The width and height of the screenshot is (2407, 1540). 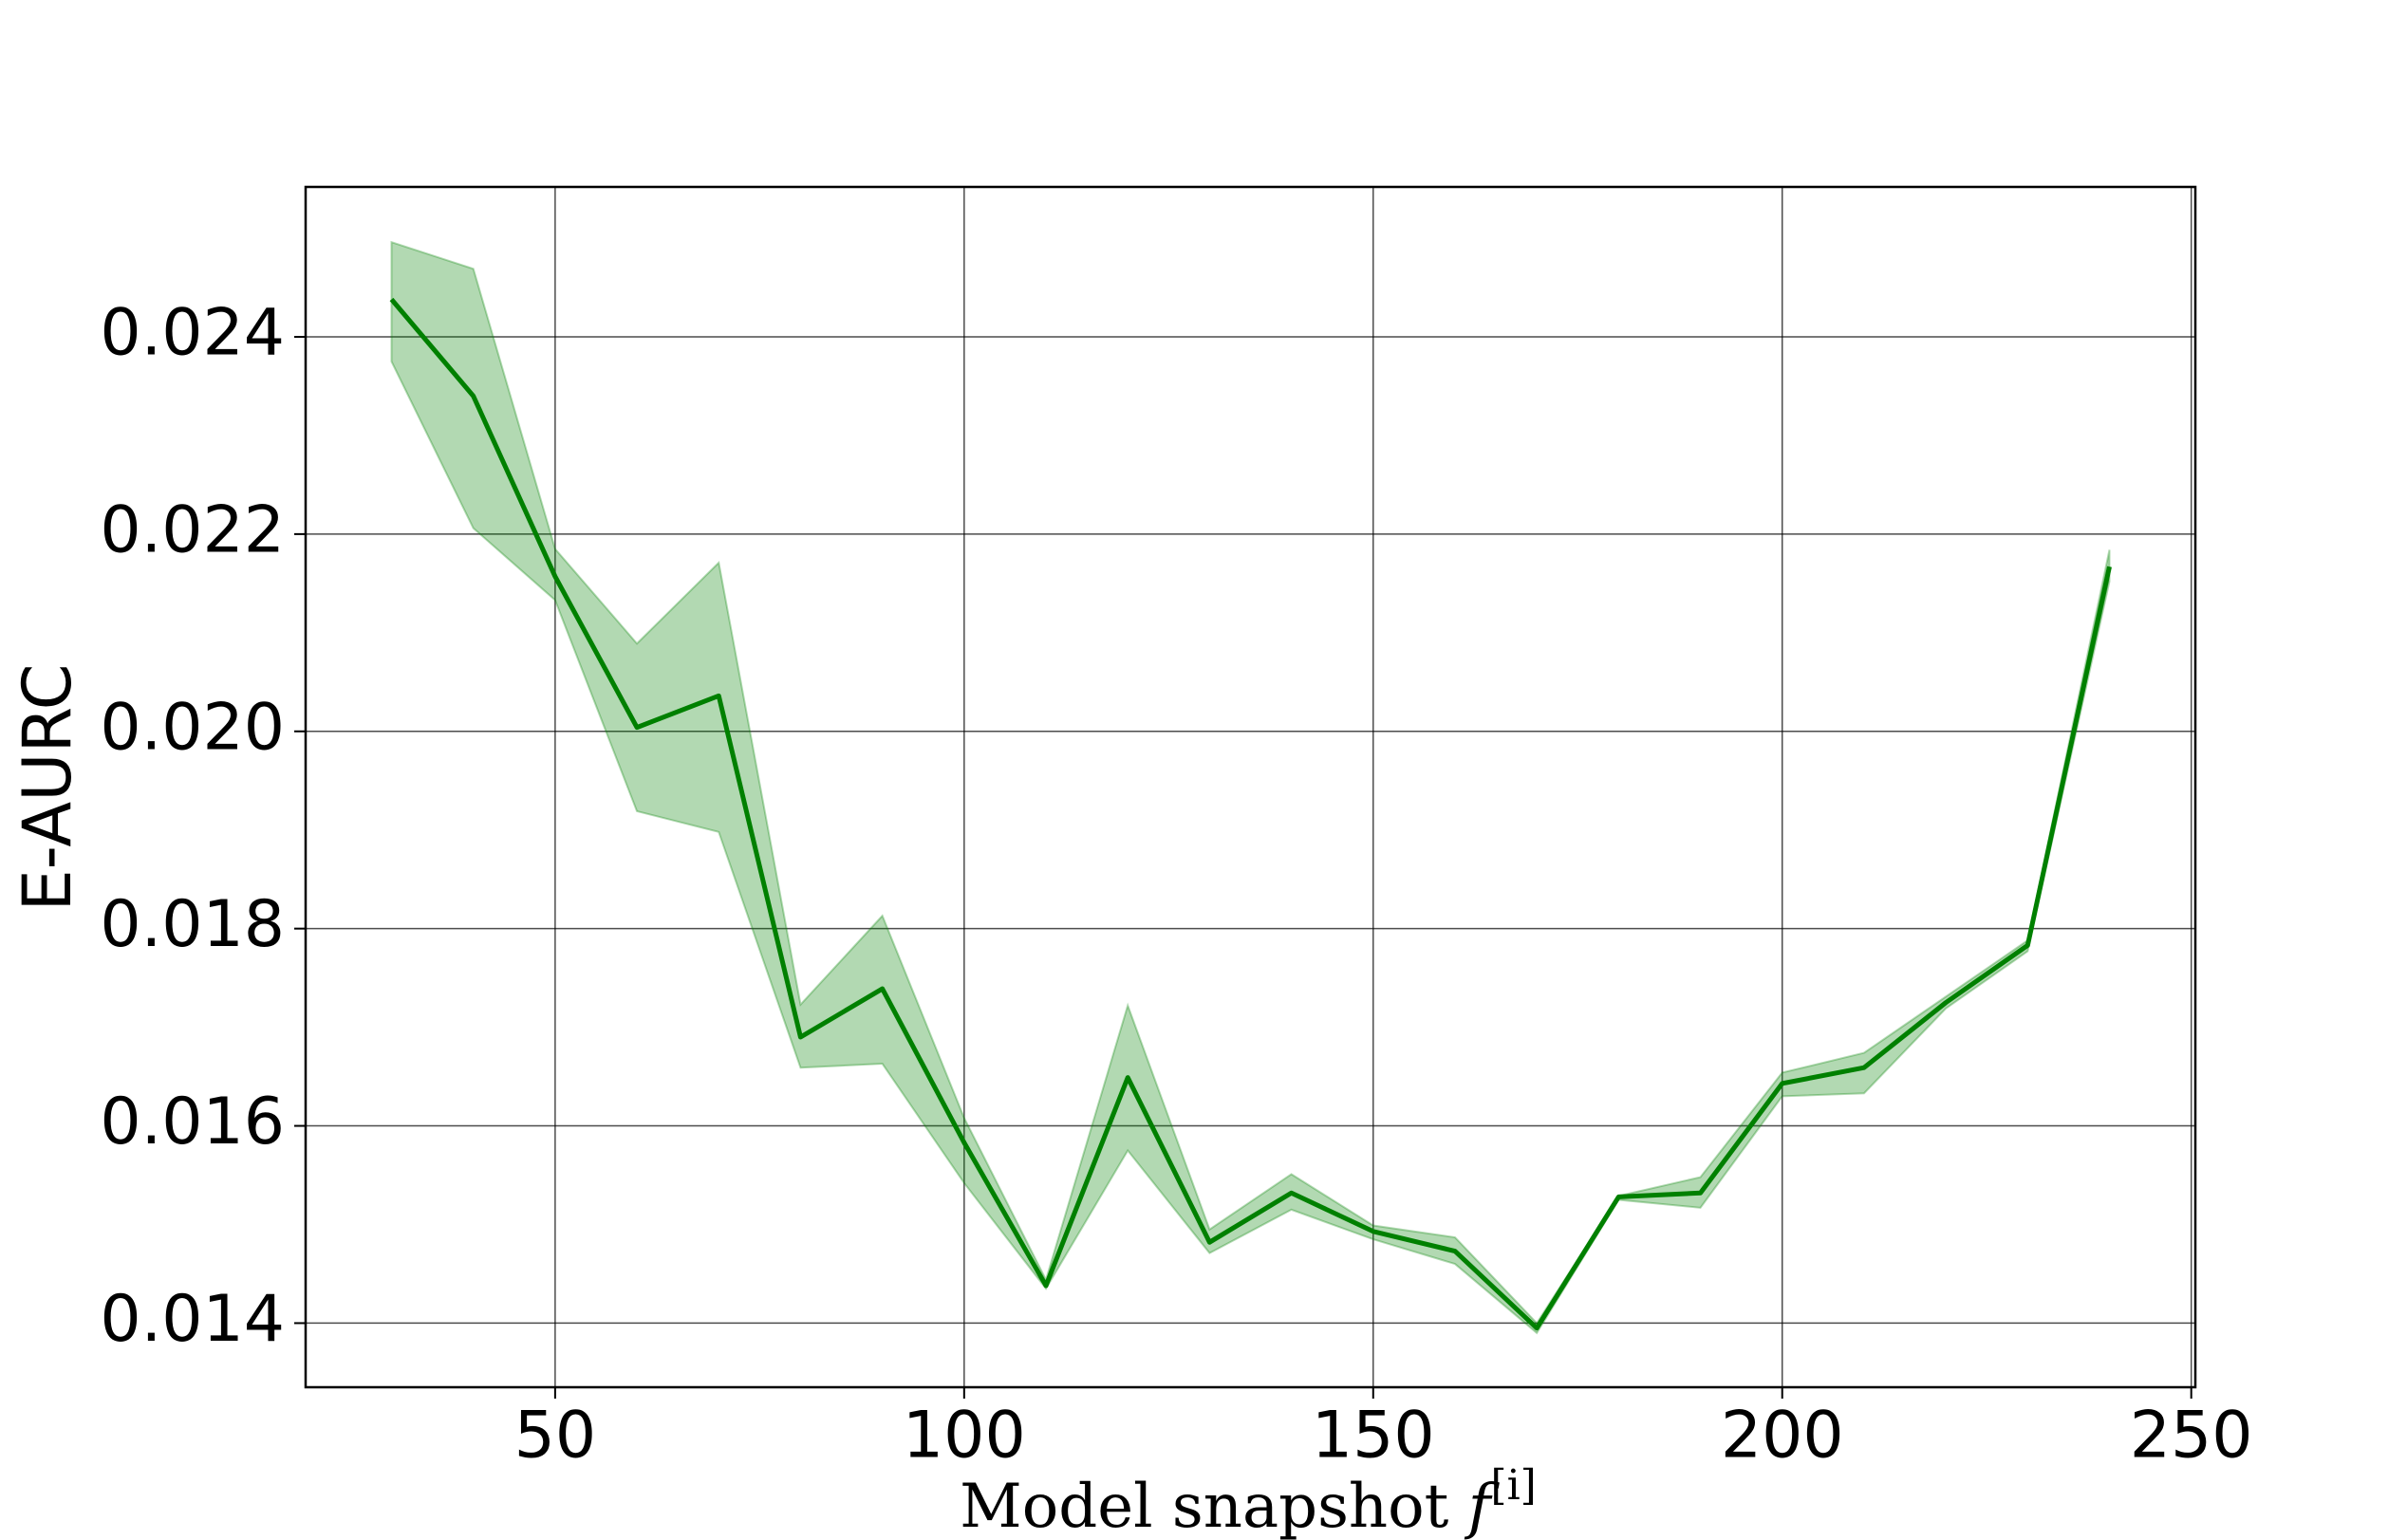 What do you see at coordinates (1373, 1436) in the screenshot?
I see `x-tick-label: 150` at bounding box center [1373, 1436].